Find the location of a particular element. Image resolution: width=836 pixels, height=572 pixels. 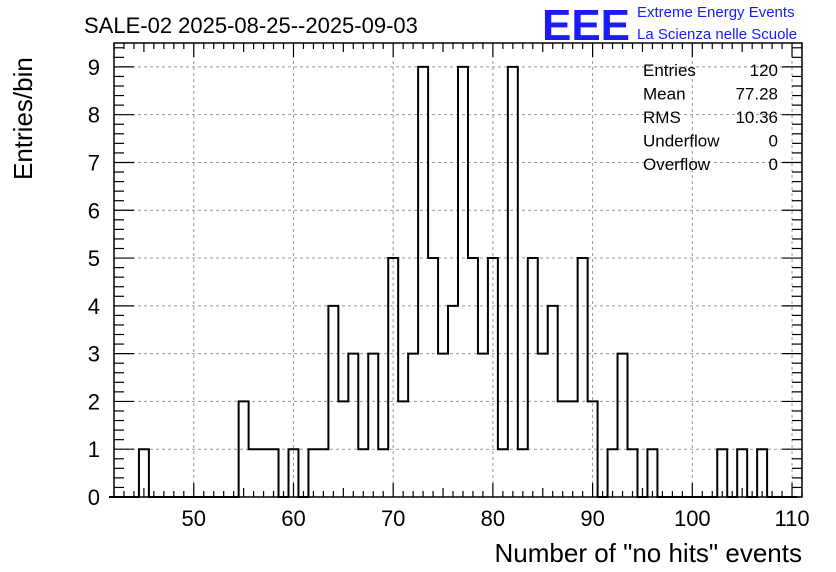

x-tick-labels: 50 60 70 80 90 100 110 is located at coordinates (496, 518).